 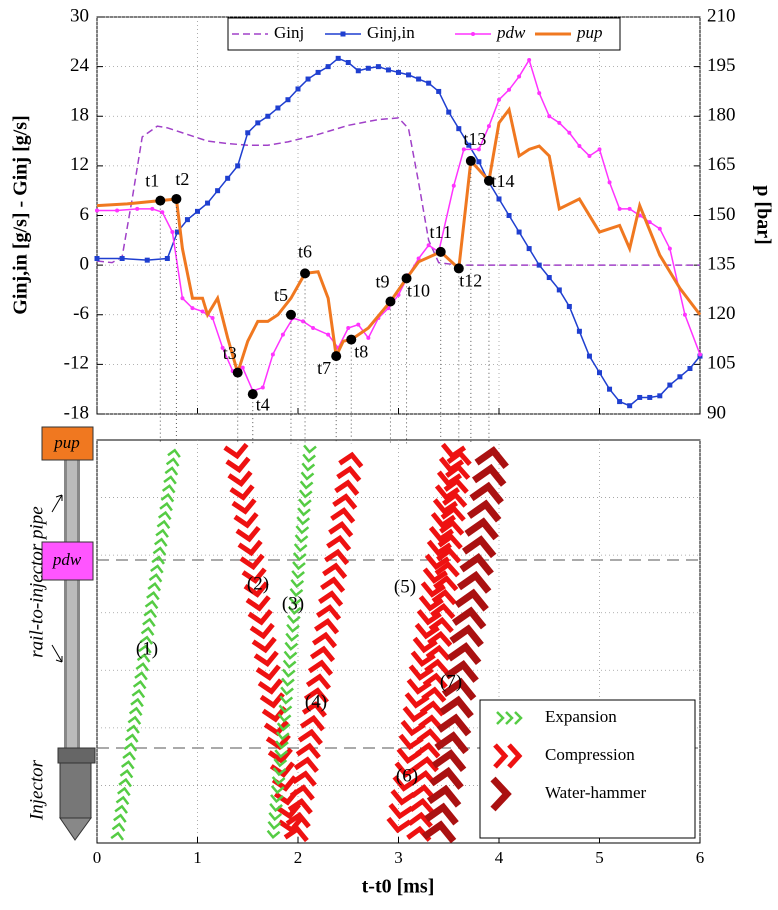 I want to click on event-label: t2, so click(x=182, y=179).